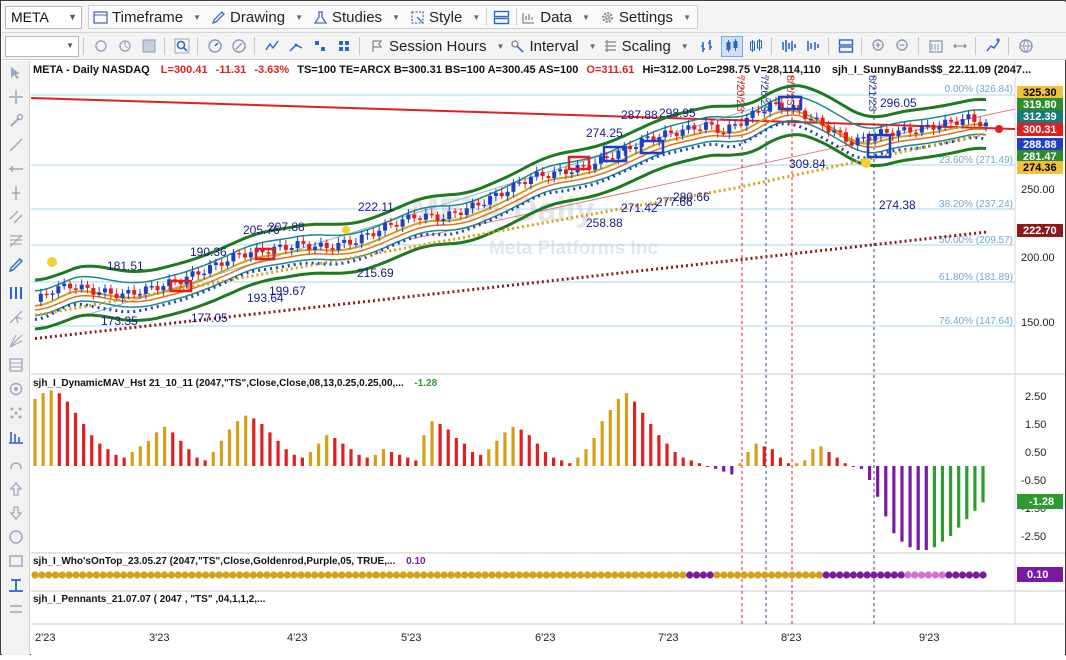 This screenshot has width=1066, height=660. What do you see at coordinates (487, 638) in the screenshot?
I see `date-axis: 2'23 3'23 4'23 5'23 6'23 7'23 8'23 9'23` at bounding box center [487, 638].